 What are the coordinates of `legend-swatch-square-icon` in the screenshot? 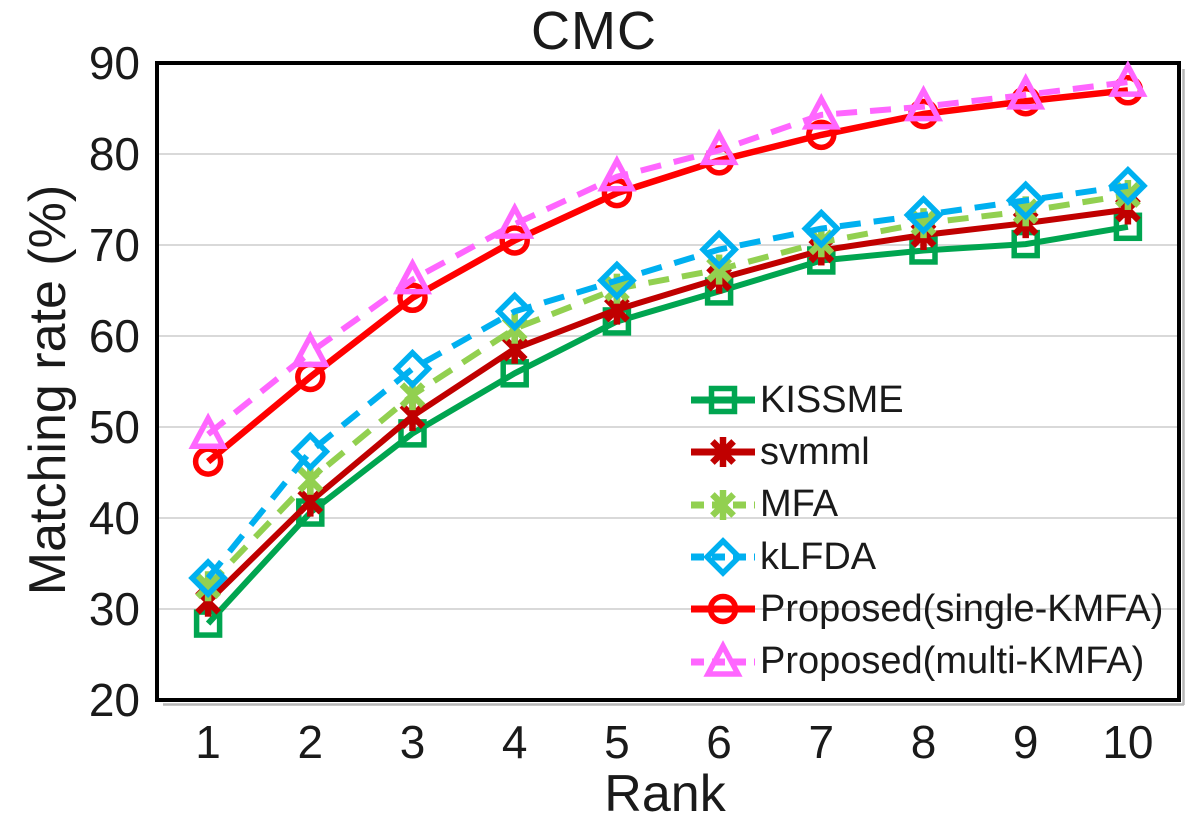 It's located at (723, 400).